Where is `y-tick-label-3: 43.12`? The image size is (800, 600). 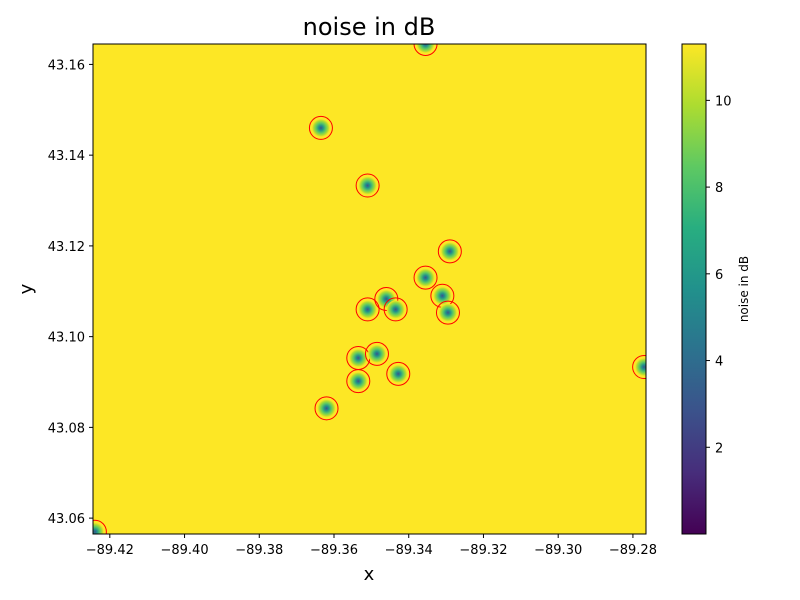
y-tick-label-3: 43.12 is located at coordinates (66, 247).